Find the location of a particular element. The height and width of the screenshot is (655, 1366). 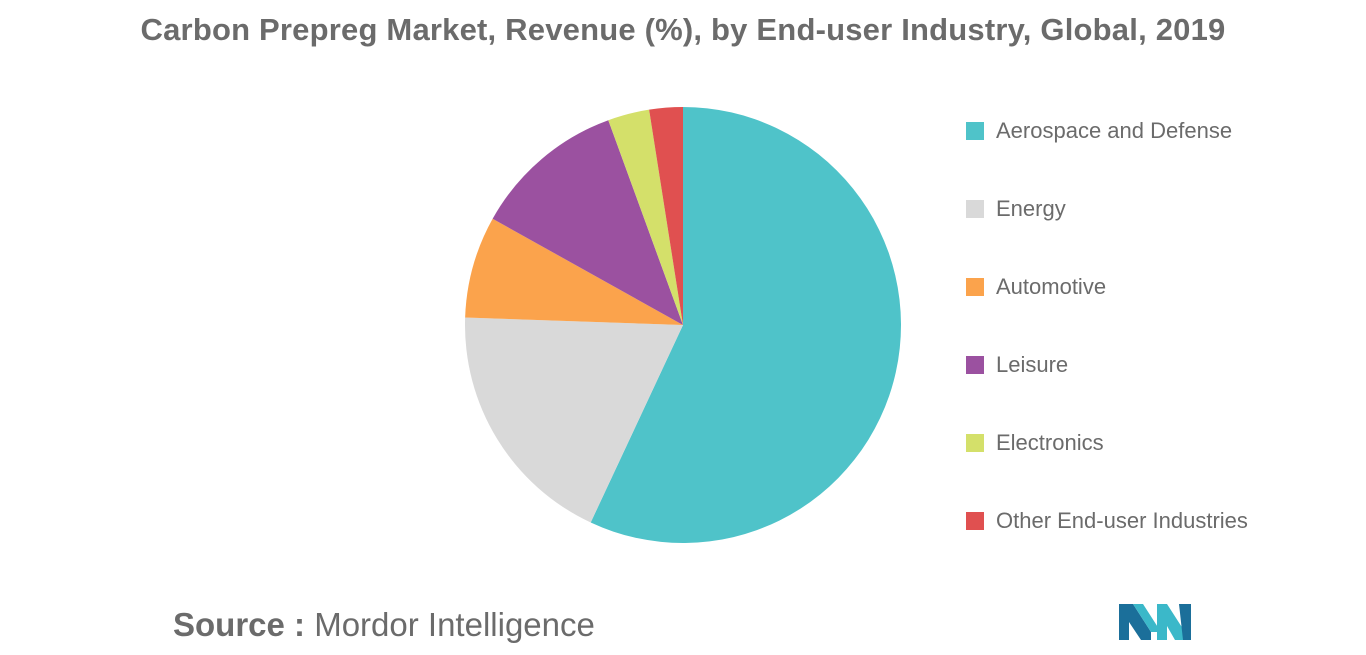

pie-slice-energy is located at coordinates (574, 420).